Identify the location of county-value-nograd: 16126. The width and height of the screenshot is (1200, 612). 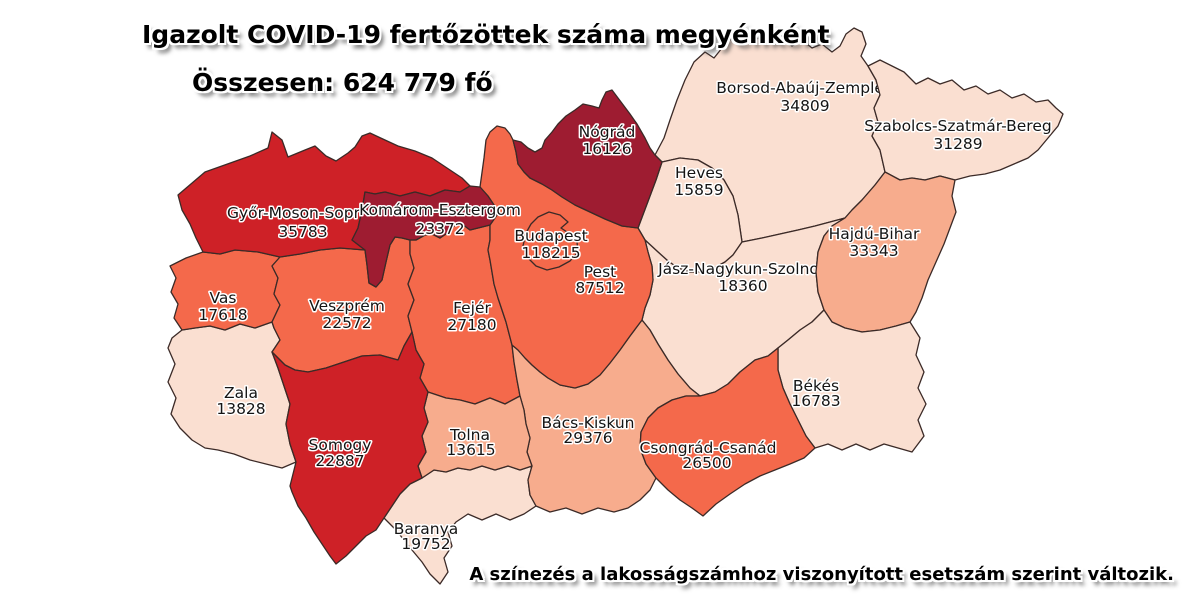
(606, 149).